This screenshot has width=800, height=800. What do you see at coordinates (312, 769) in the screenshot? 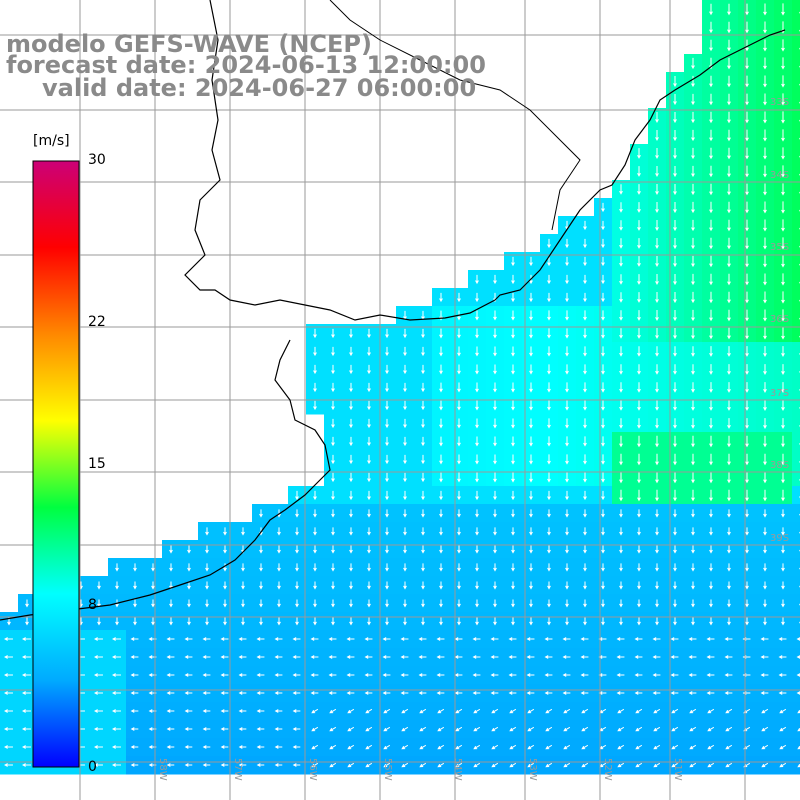
I see `longitude-label: 56W` at bounding box center [312, 769].